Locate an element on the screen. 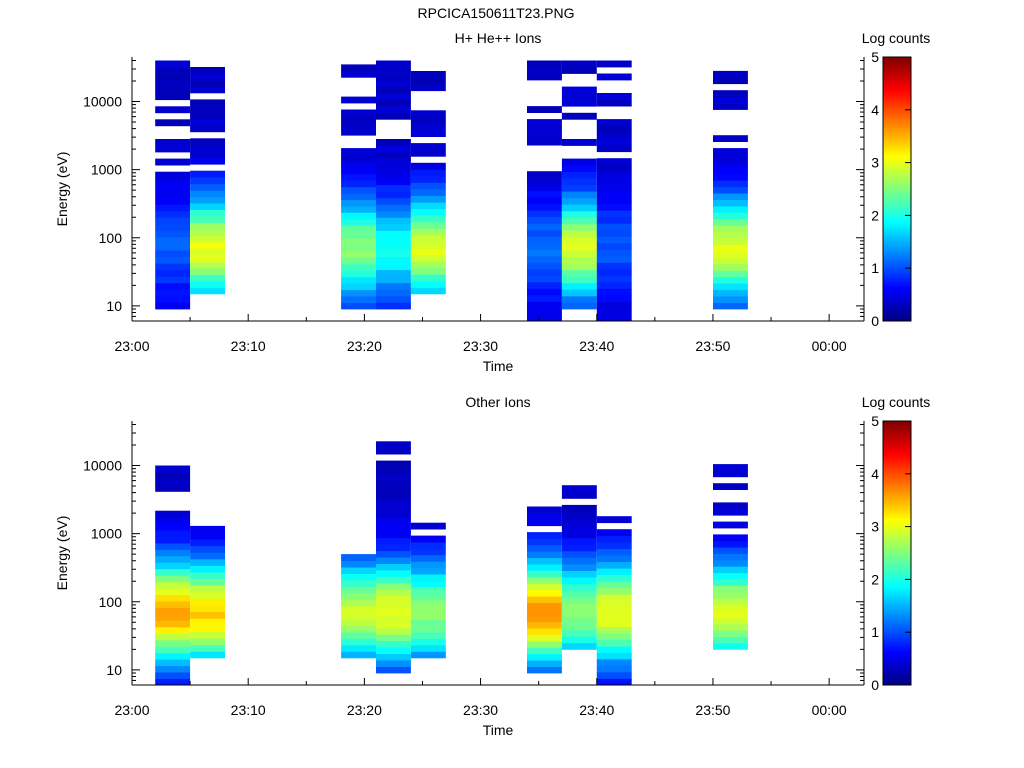  colorbar-tick-label: 5 is located at coordinates (875, 57).